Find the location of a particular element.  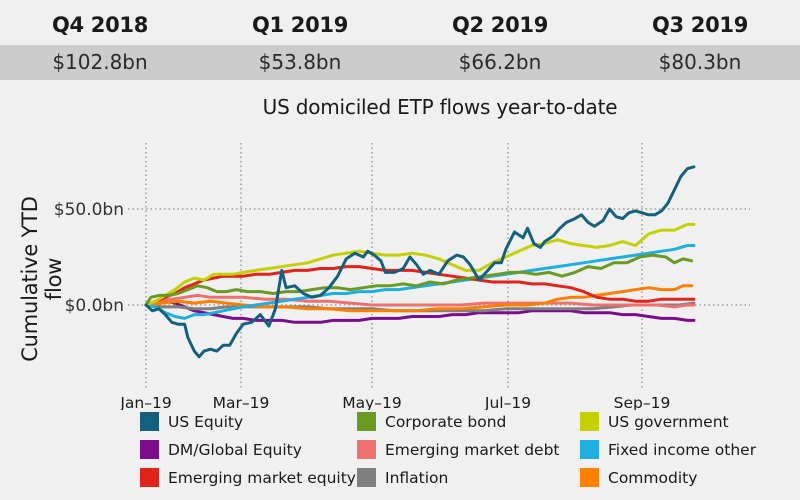

series-line-emerging-market-equity is located at coordinates (420, 286).